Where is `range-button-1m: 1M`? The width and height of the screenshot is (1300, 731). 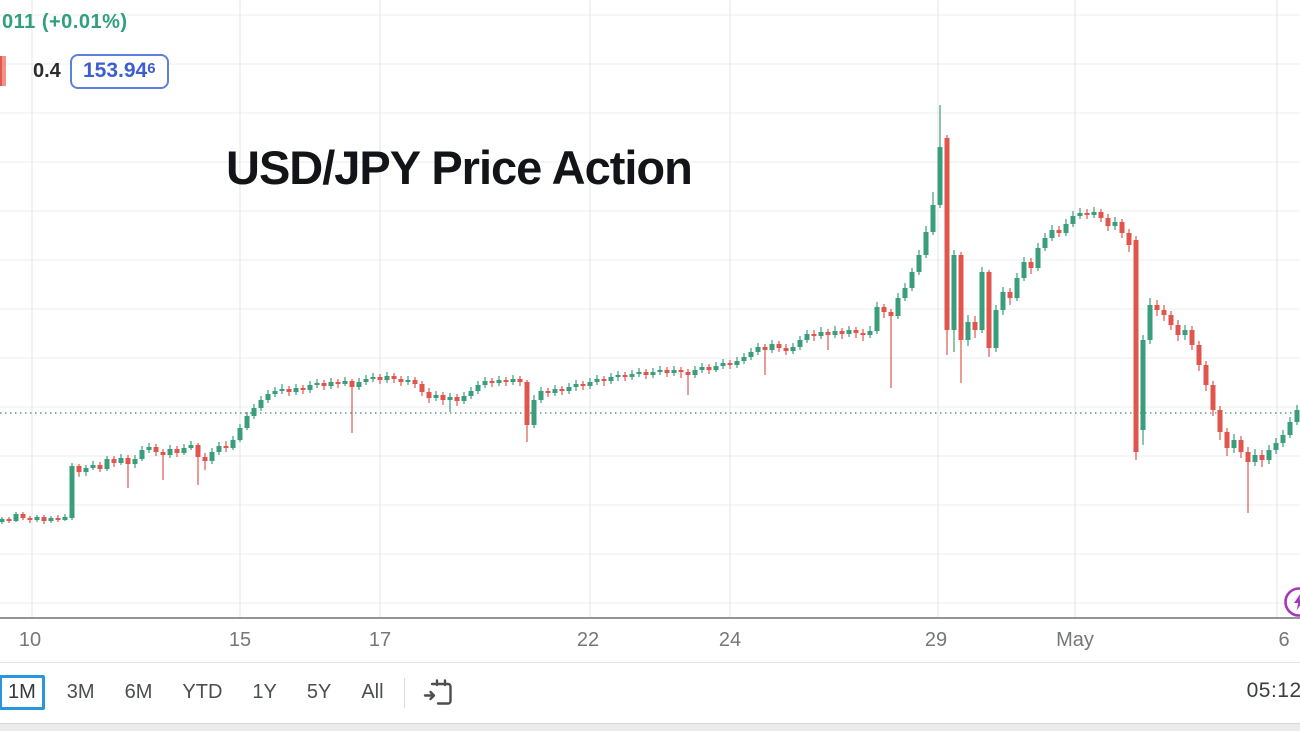
range-button-1m: 1M is located at coordinates (22, 692).